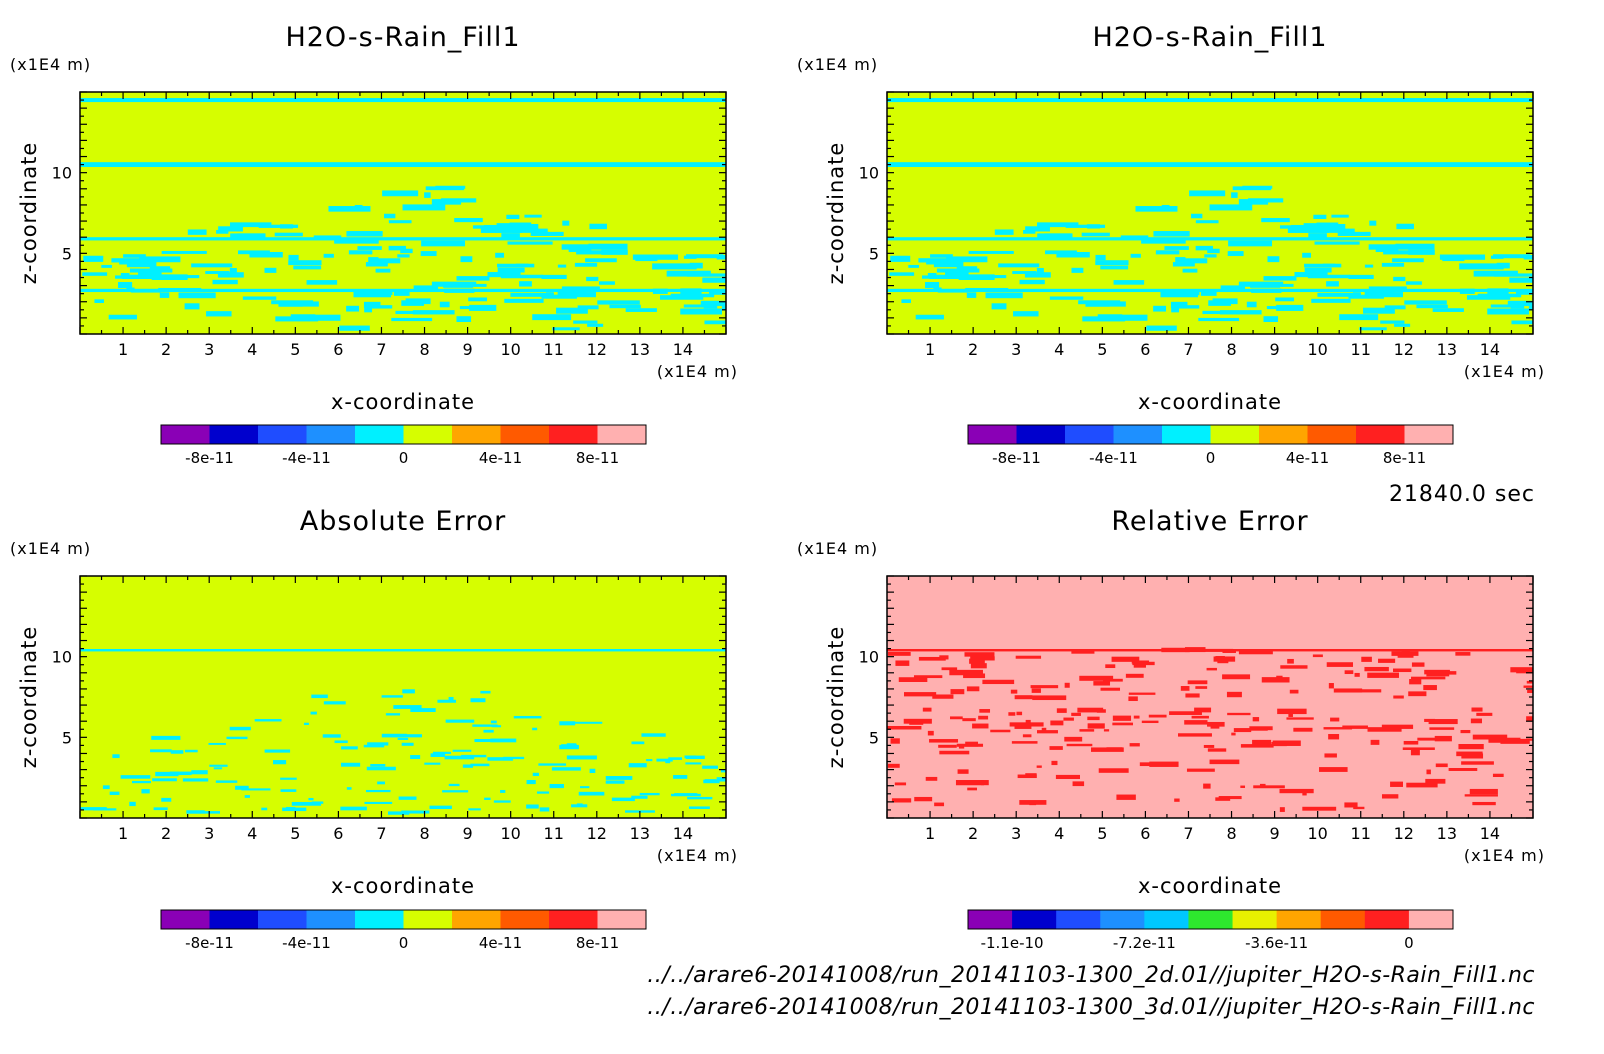  Describe the element at coordinates (554, 833) in the screenshot. I see `x-tick-label: 11` at that location.